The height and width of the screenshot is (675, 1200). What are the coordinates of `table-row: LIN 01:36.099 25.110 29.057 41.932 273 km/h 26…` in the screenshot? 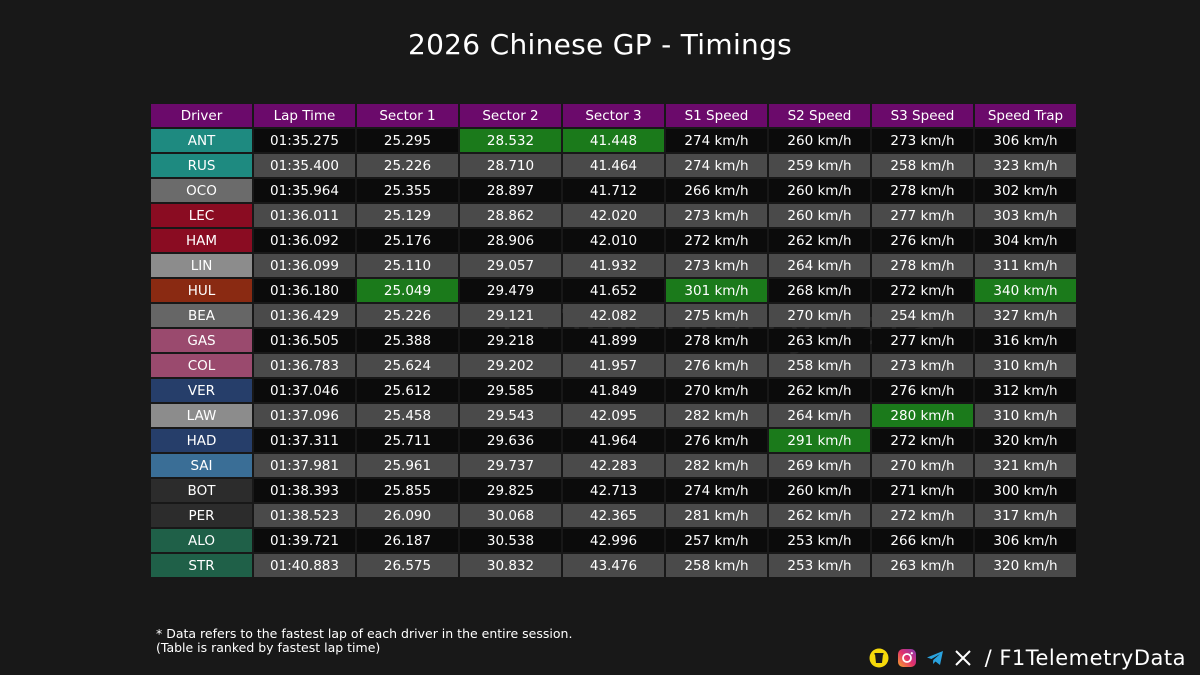 It's located at (613, 265).